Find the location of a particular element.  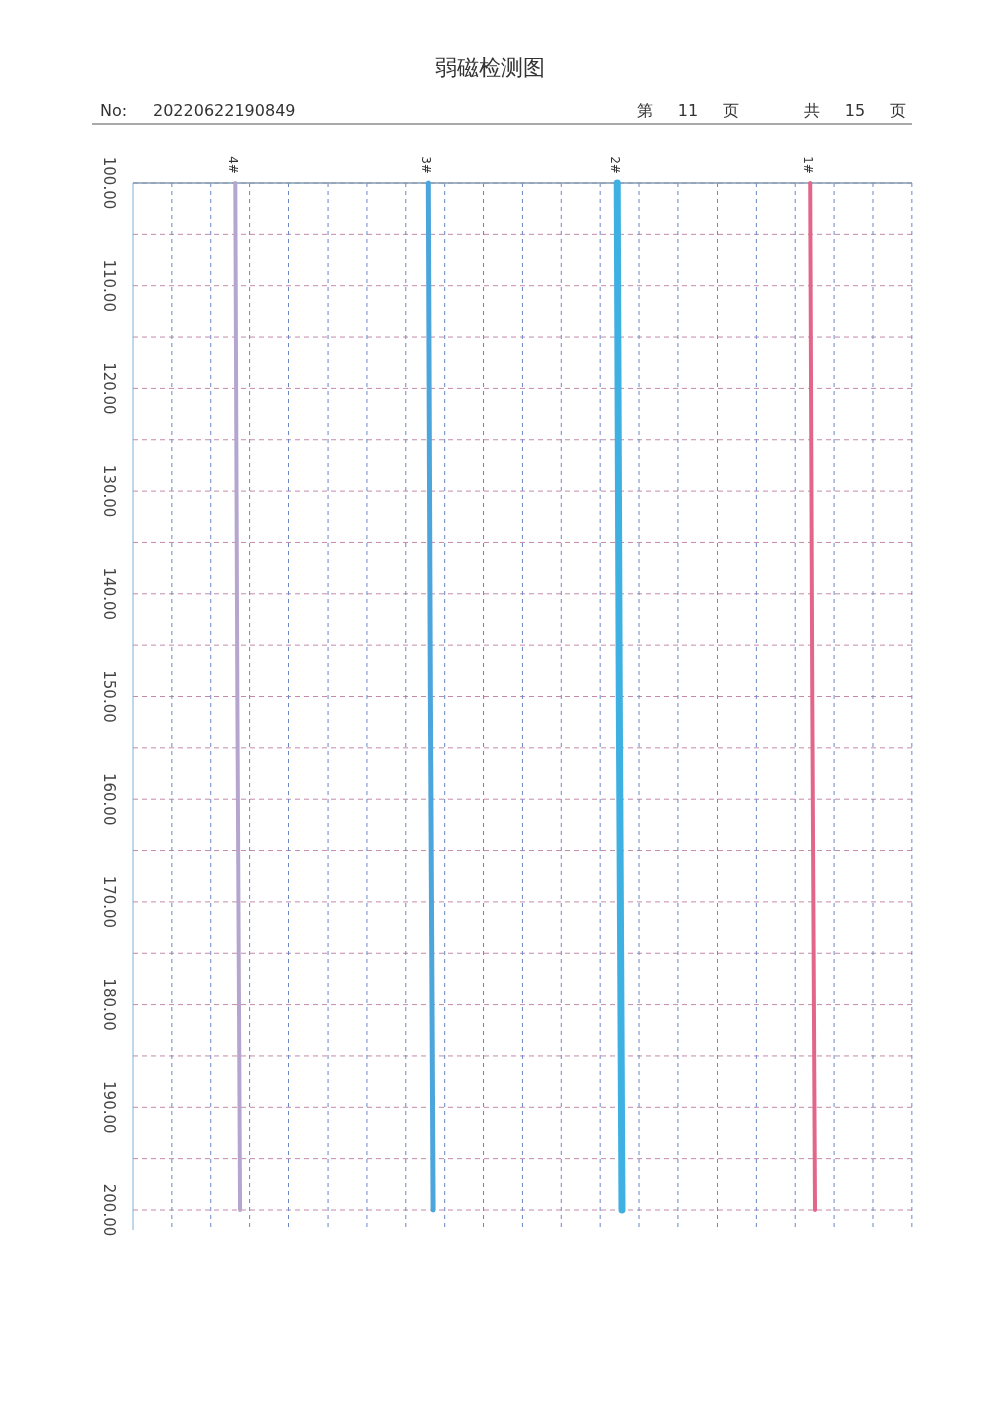

text: 3# is located at coordinates (426, 165).